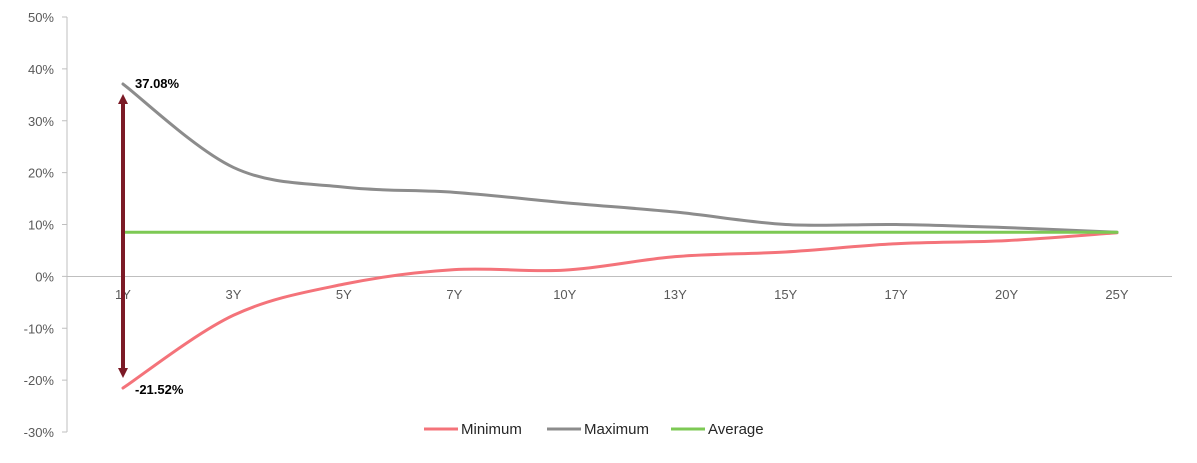 The image size is (1197, 463). Describe the element at coordinates (344, 294) in the screenshot. I see `x-tick-label: 5Y` at that location.